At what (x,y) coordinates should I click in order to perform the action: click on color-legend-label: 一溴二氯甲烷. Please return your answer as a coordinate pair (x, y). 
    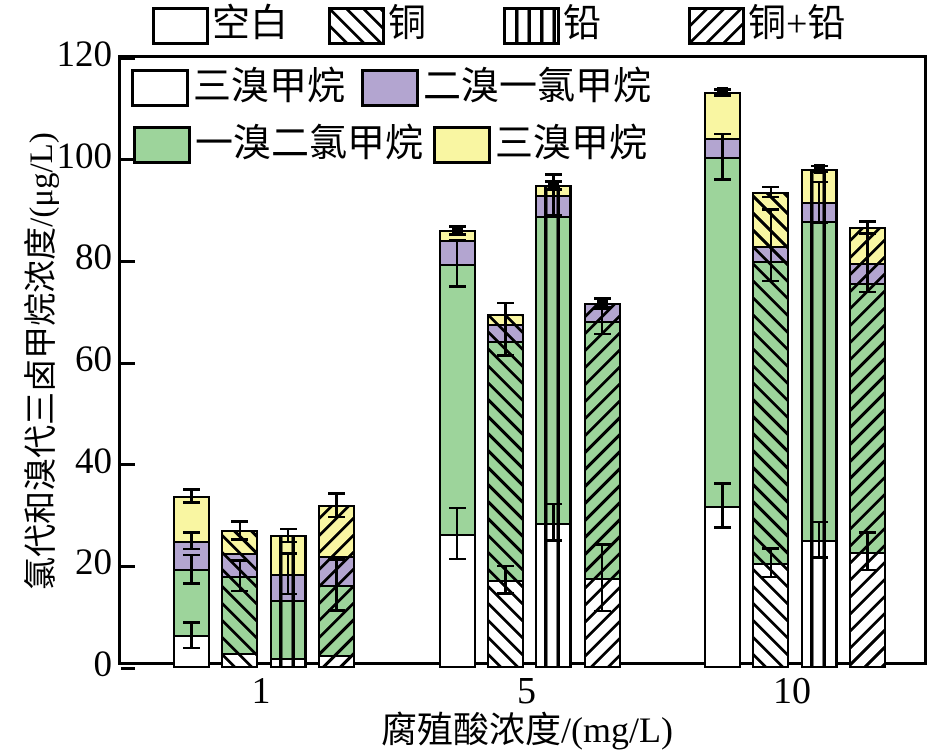
    Looking at the image, I should click on (309, 144).